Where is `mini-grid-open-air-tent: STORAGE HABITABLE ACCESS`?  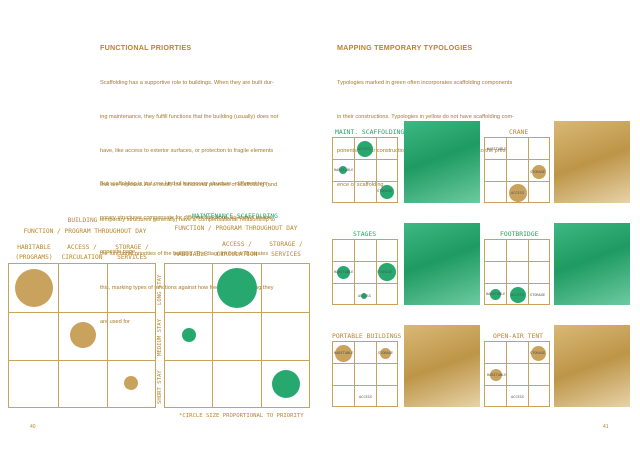 mini-grid-open-air-tent: STORAGE HABITABLE ACCESS is located at coordinates (517, 374).